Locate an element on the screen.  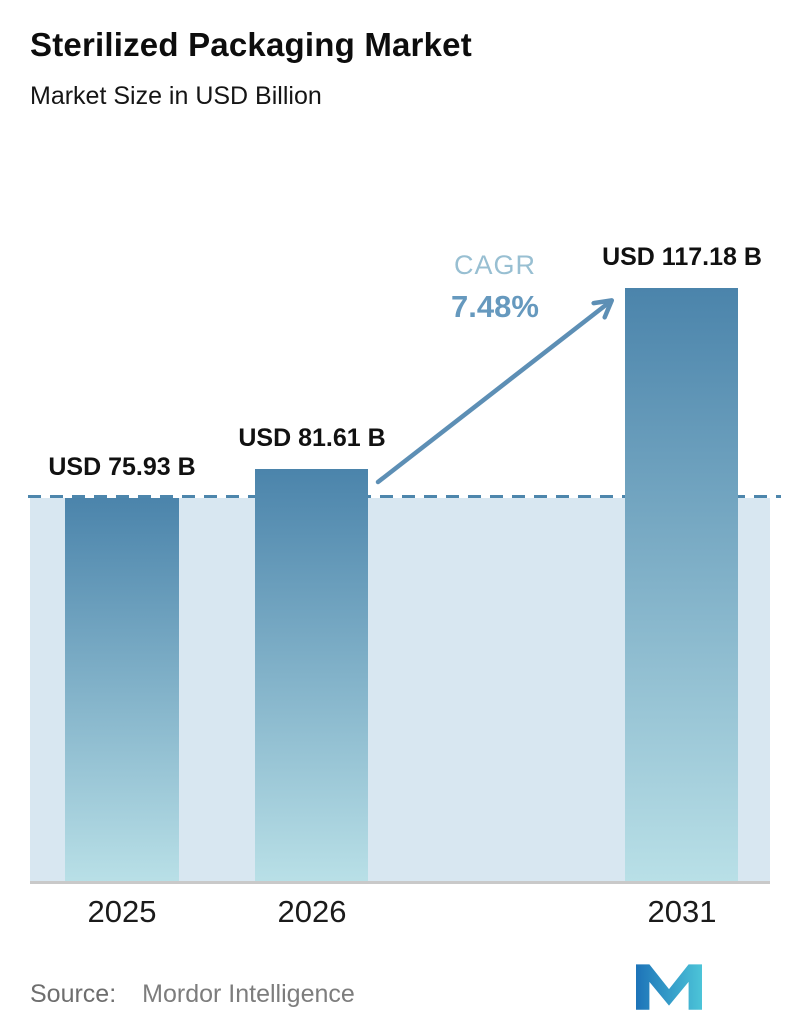
cagr-annotation: CAGR 7.48% is located at coordinates (495, 287).